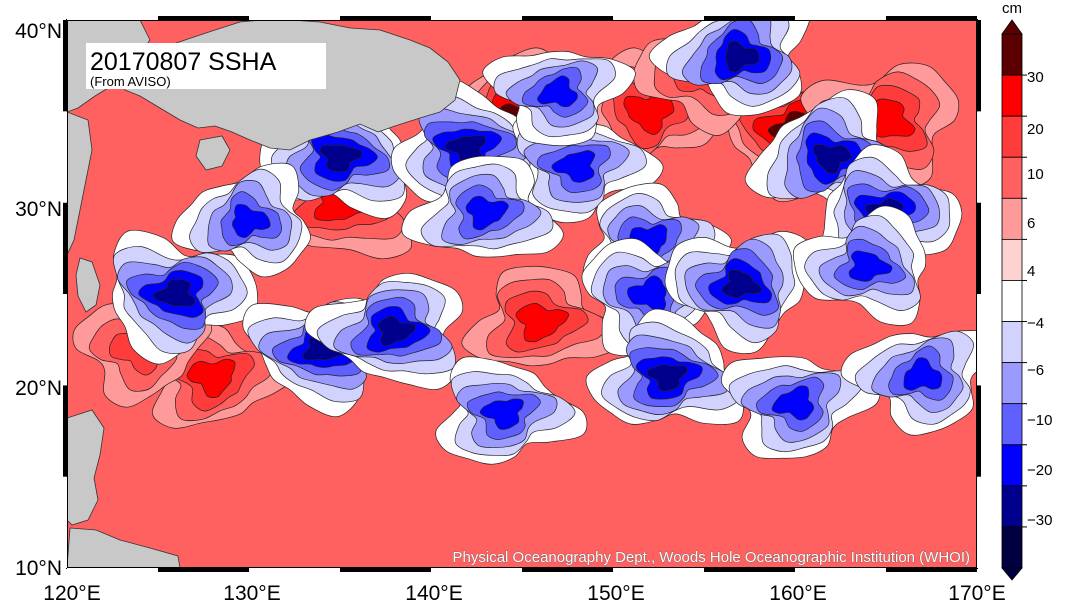 Image resolution: width=1072 pixels, height=606 pixels. What do you see at coordinates (80, 183) in the screenshot?
I see `china-coast` at bounding box center [80, 183].